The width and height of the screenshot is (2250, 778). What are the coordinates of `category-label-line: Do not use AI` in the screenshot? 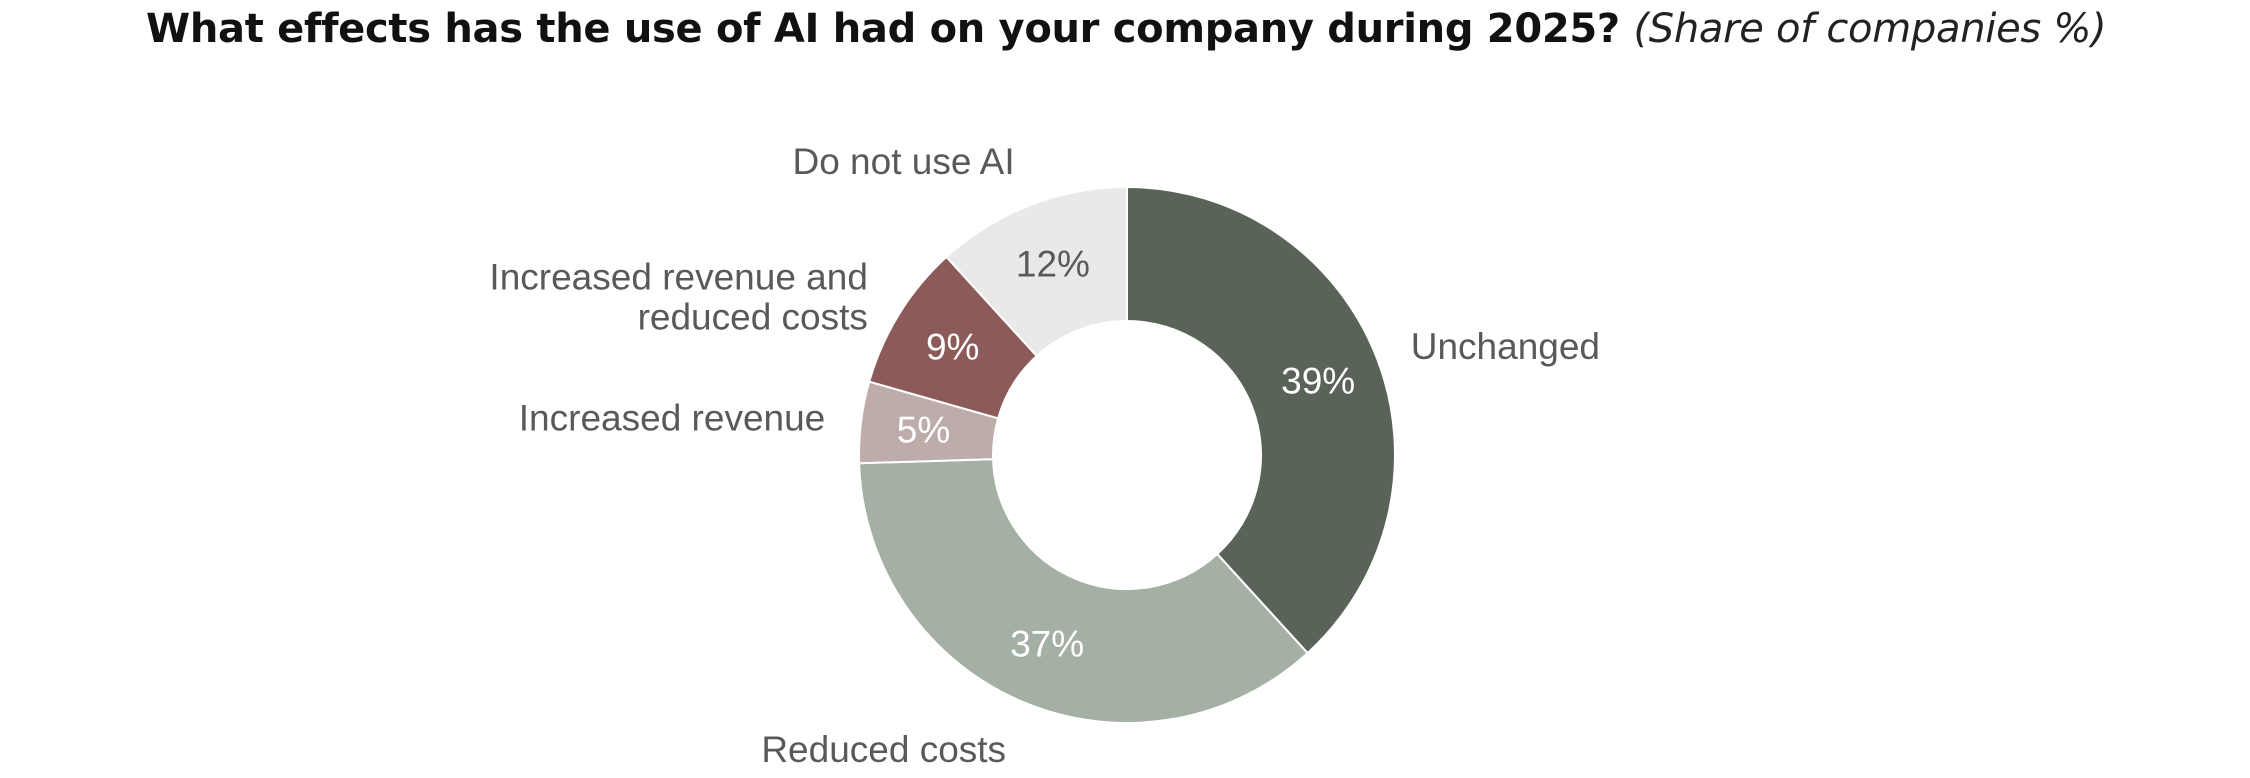 It's located at (903, 161).